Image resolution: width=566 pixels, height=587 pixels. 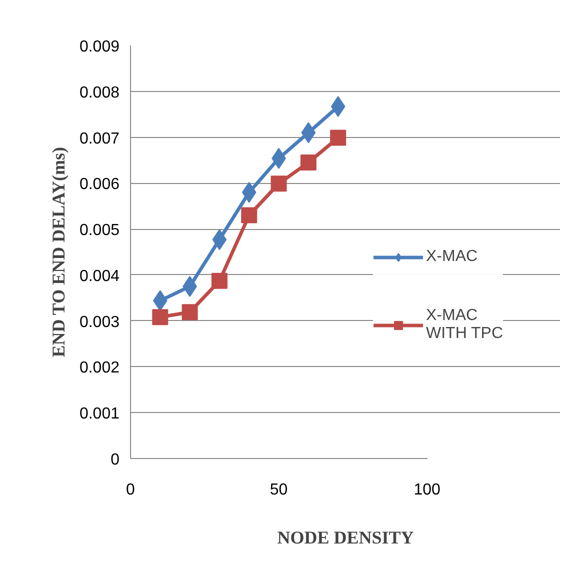 What do you see at coordinates (99, 368) in the screenshot?
I see `y-tick-label: 0.002` at bounding box center [99, 368].